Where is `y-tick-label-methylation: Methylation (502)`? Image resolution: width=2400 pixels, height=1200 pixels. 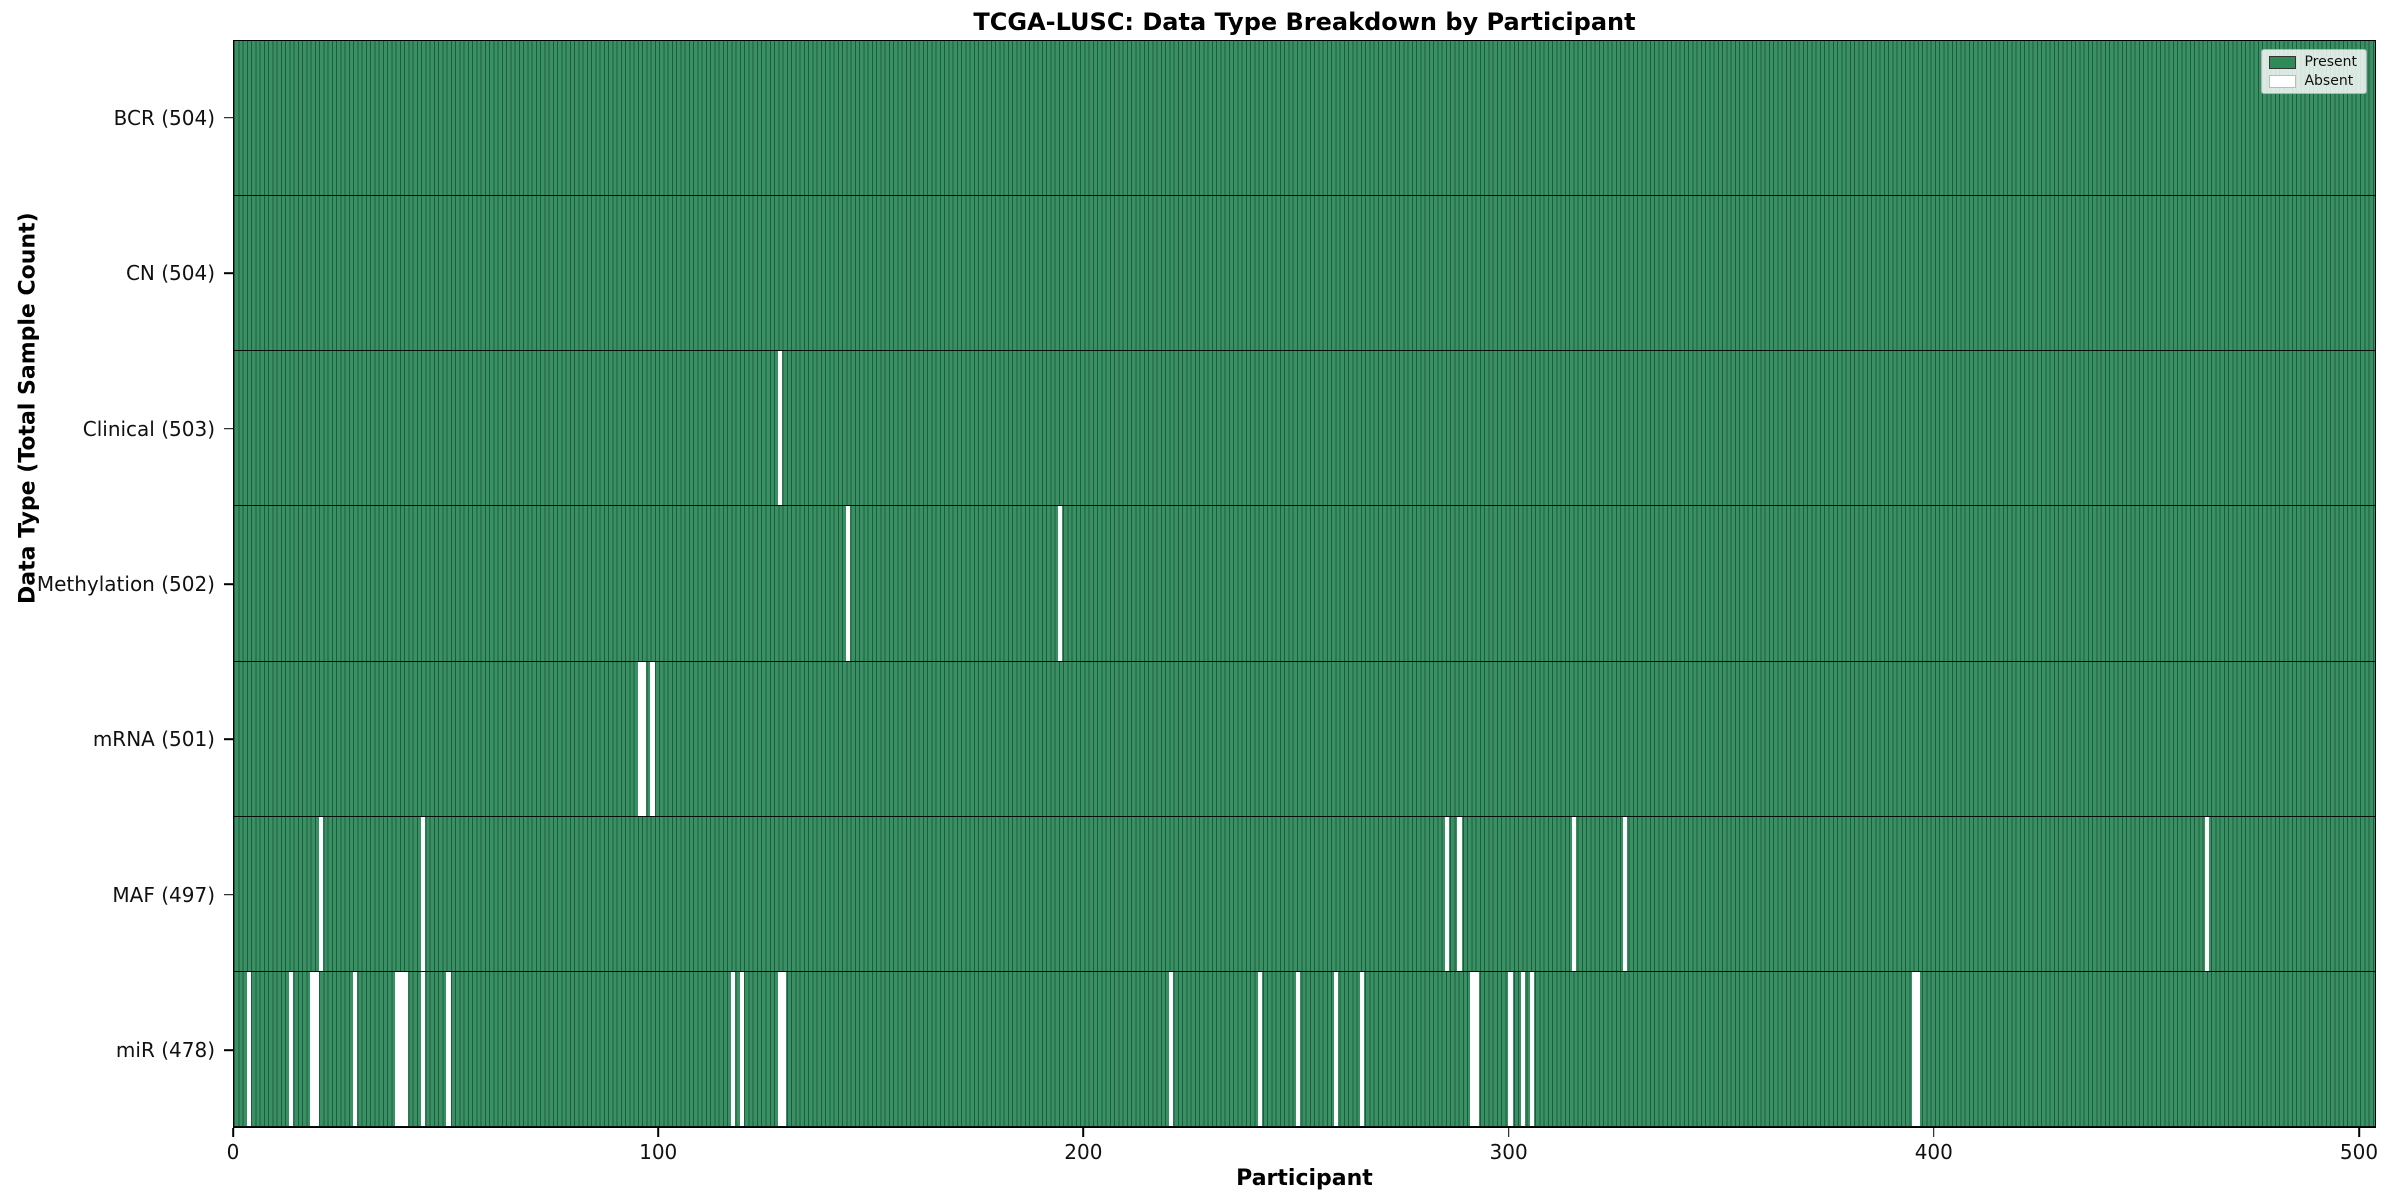 y-tick-label-methylation: Methylation (502) is located at coordinates (125, 584).